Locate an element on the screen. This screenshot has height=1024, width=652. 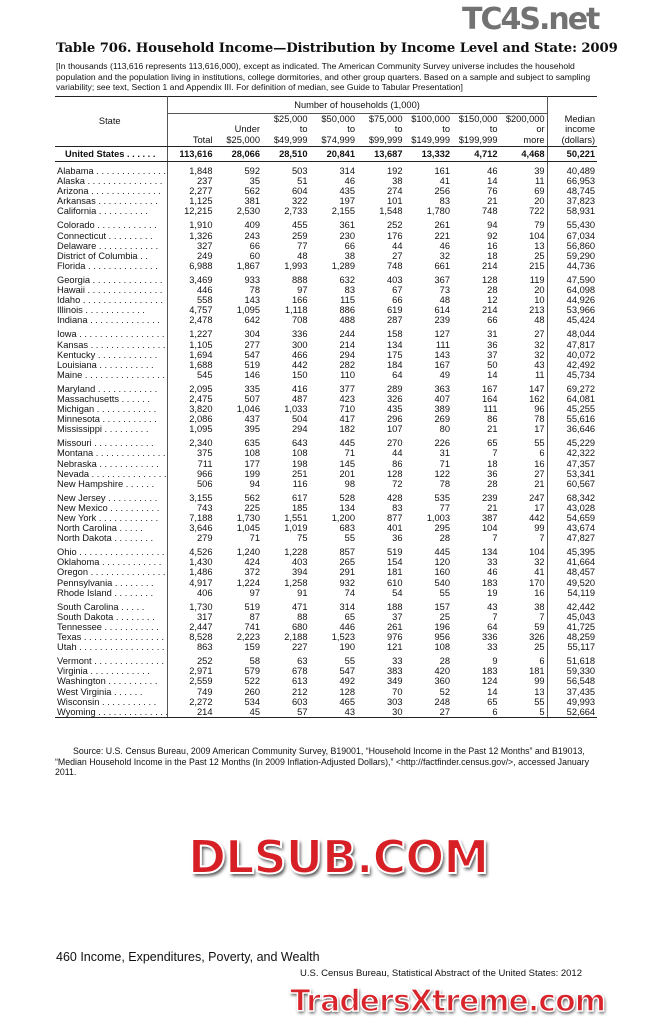
household-count: 183 is located at coordinates (489, 671).